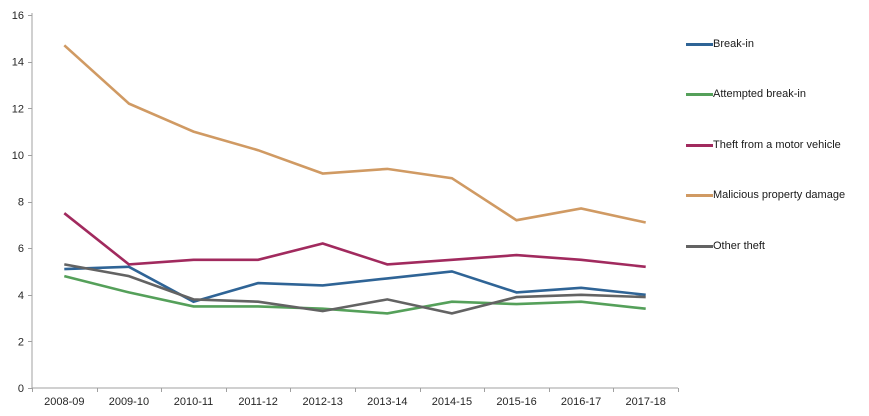 The image size is (869, 416). Describe the element at coordinates (18, 156) in the screenshot. I see `y-axis-tick-label: 10` at that location.